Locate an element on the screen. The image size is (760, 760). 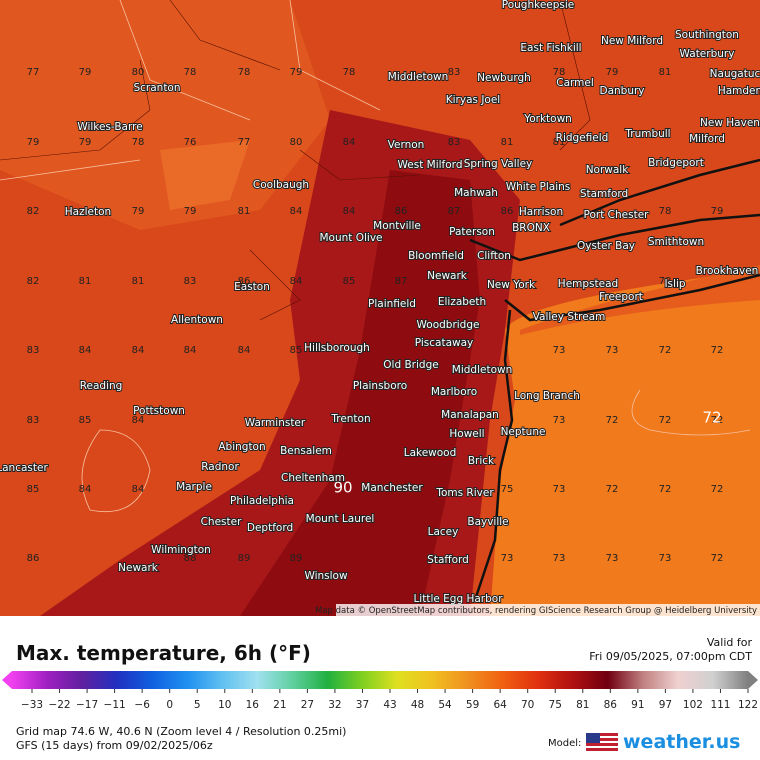
city-label: Lacey is located at coordinates (443, 532).